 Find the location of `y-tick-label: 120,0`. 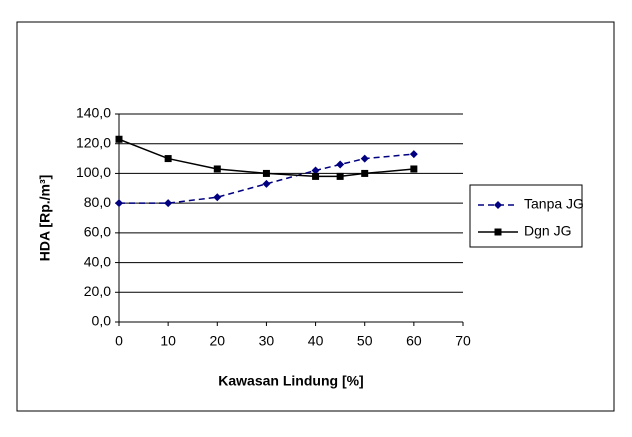

y-tick-label: 120,0 is located at coordinates (93, 142).